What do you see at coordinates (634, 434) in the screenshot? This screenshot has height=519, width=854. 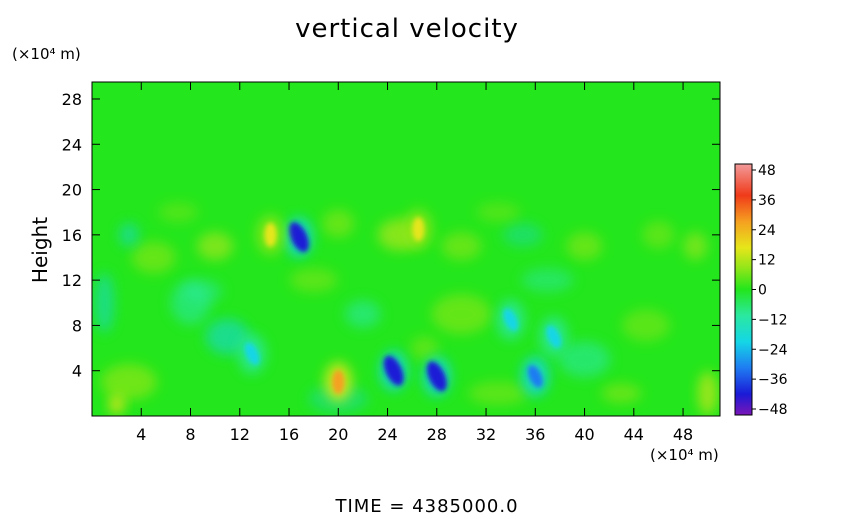 I see `x-tick-label: 44` at bounding box center [634, 434].